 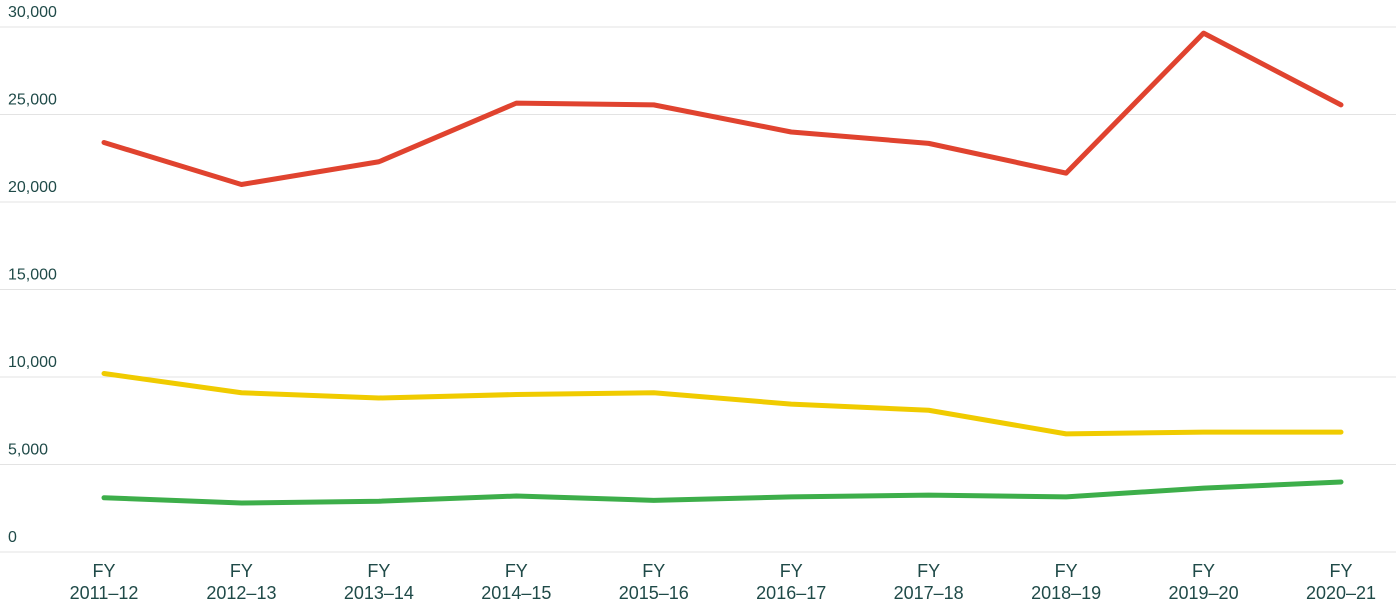 What do you see at coordinates (928, 582) in the screenshot?
I see `x-tick-label: FY 2017–18` at bounding box center [928, 582].